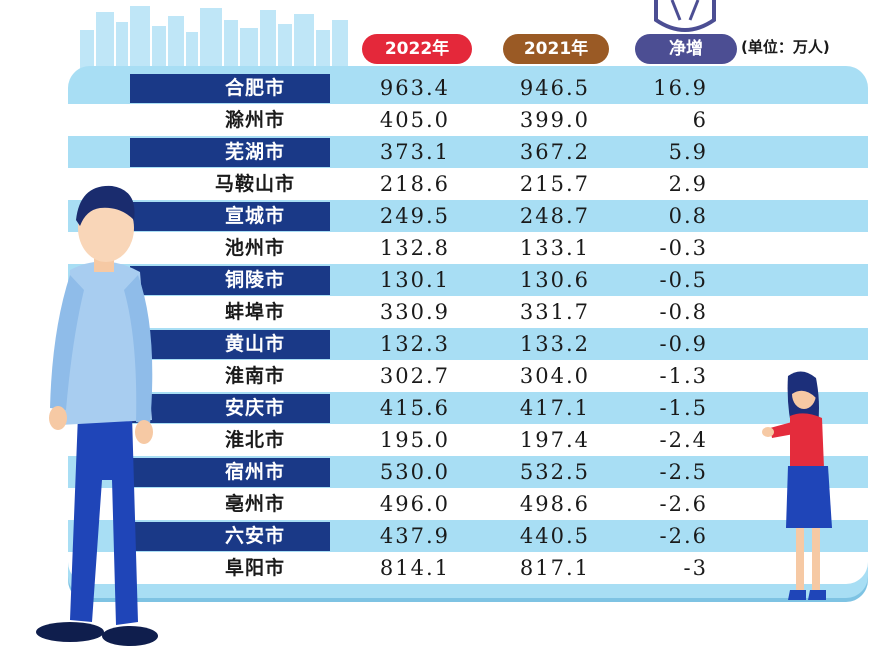  I want to click on value-2021: 532.5, so click(554, 472).